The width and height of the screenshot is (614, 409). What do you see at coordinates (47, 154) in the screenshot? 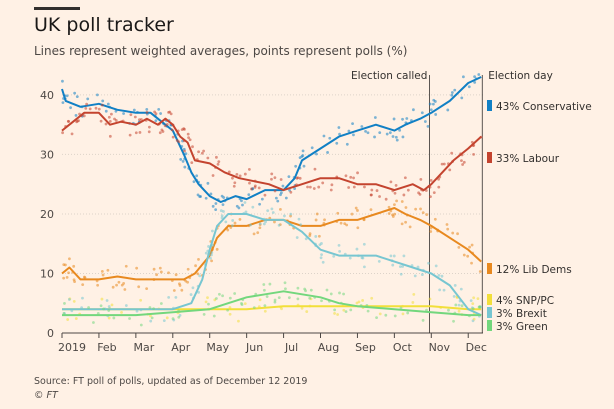
I see `y-tick-label: 30` at bounding box center [47, 154].